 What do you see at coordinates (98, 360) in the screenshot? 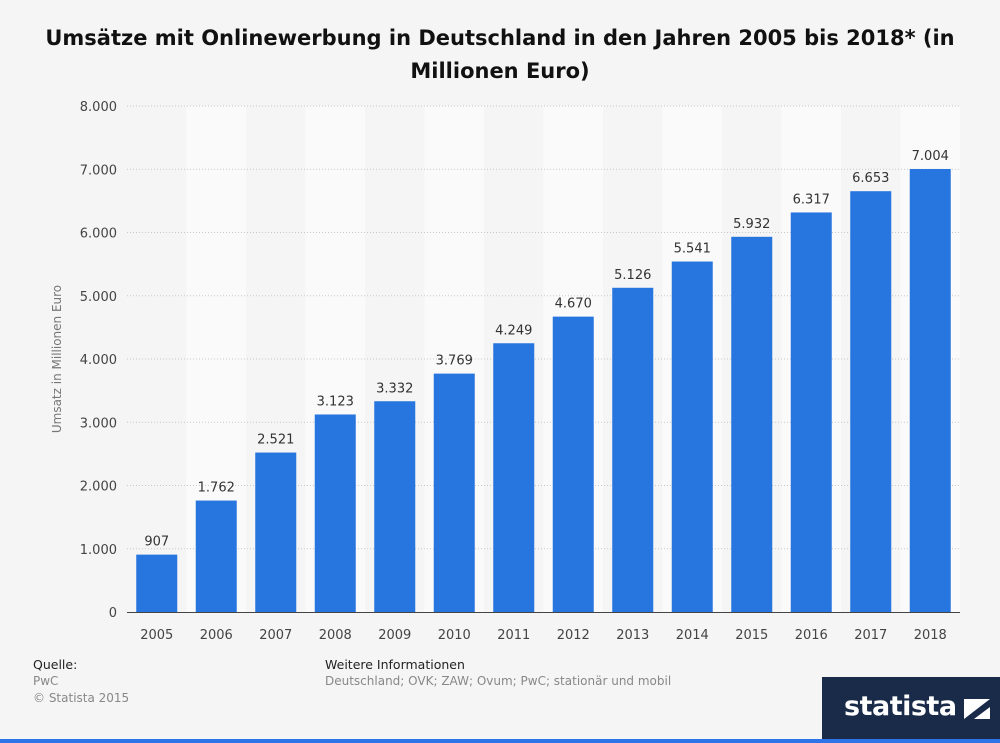
I see `y-tick-label: 4.000` at bounding box center [98, 360].